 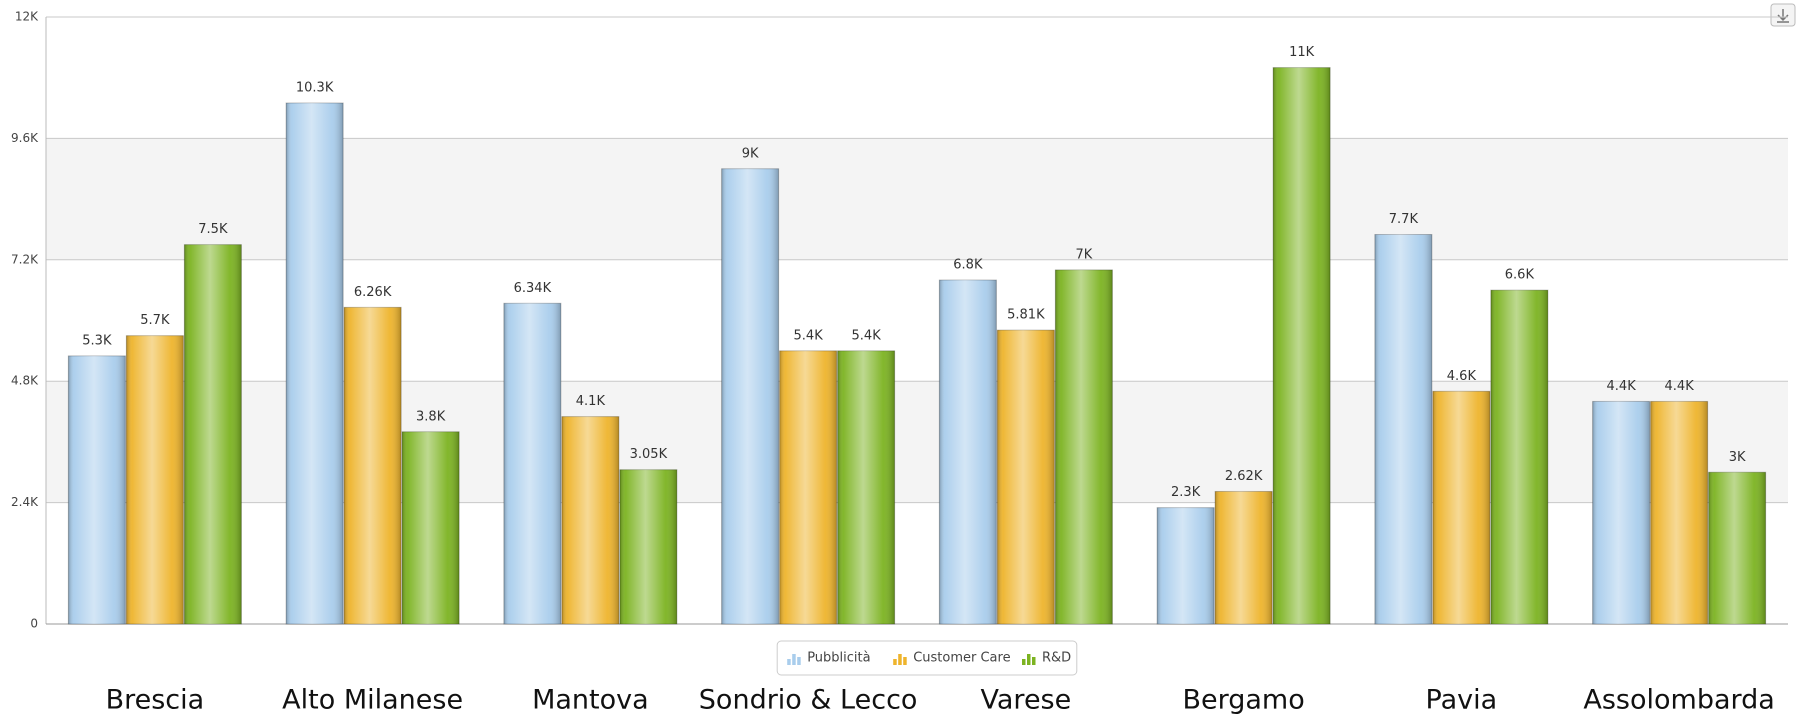 What do you see at coordinates (155, 320) in the screenshot?
I see `value-label: 5.7K` at bounding box center [155, 320].